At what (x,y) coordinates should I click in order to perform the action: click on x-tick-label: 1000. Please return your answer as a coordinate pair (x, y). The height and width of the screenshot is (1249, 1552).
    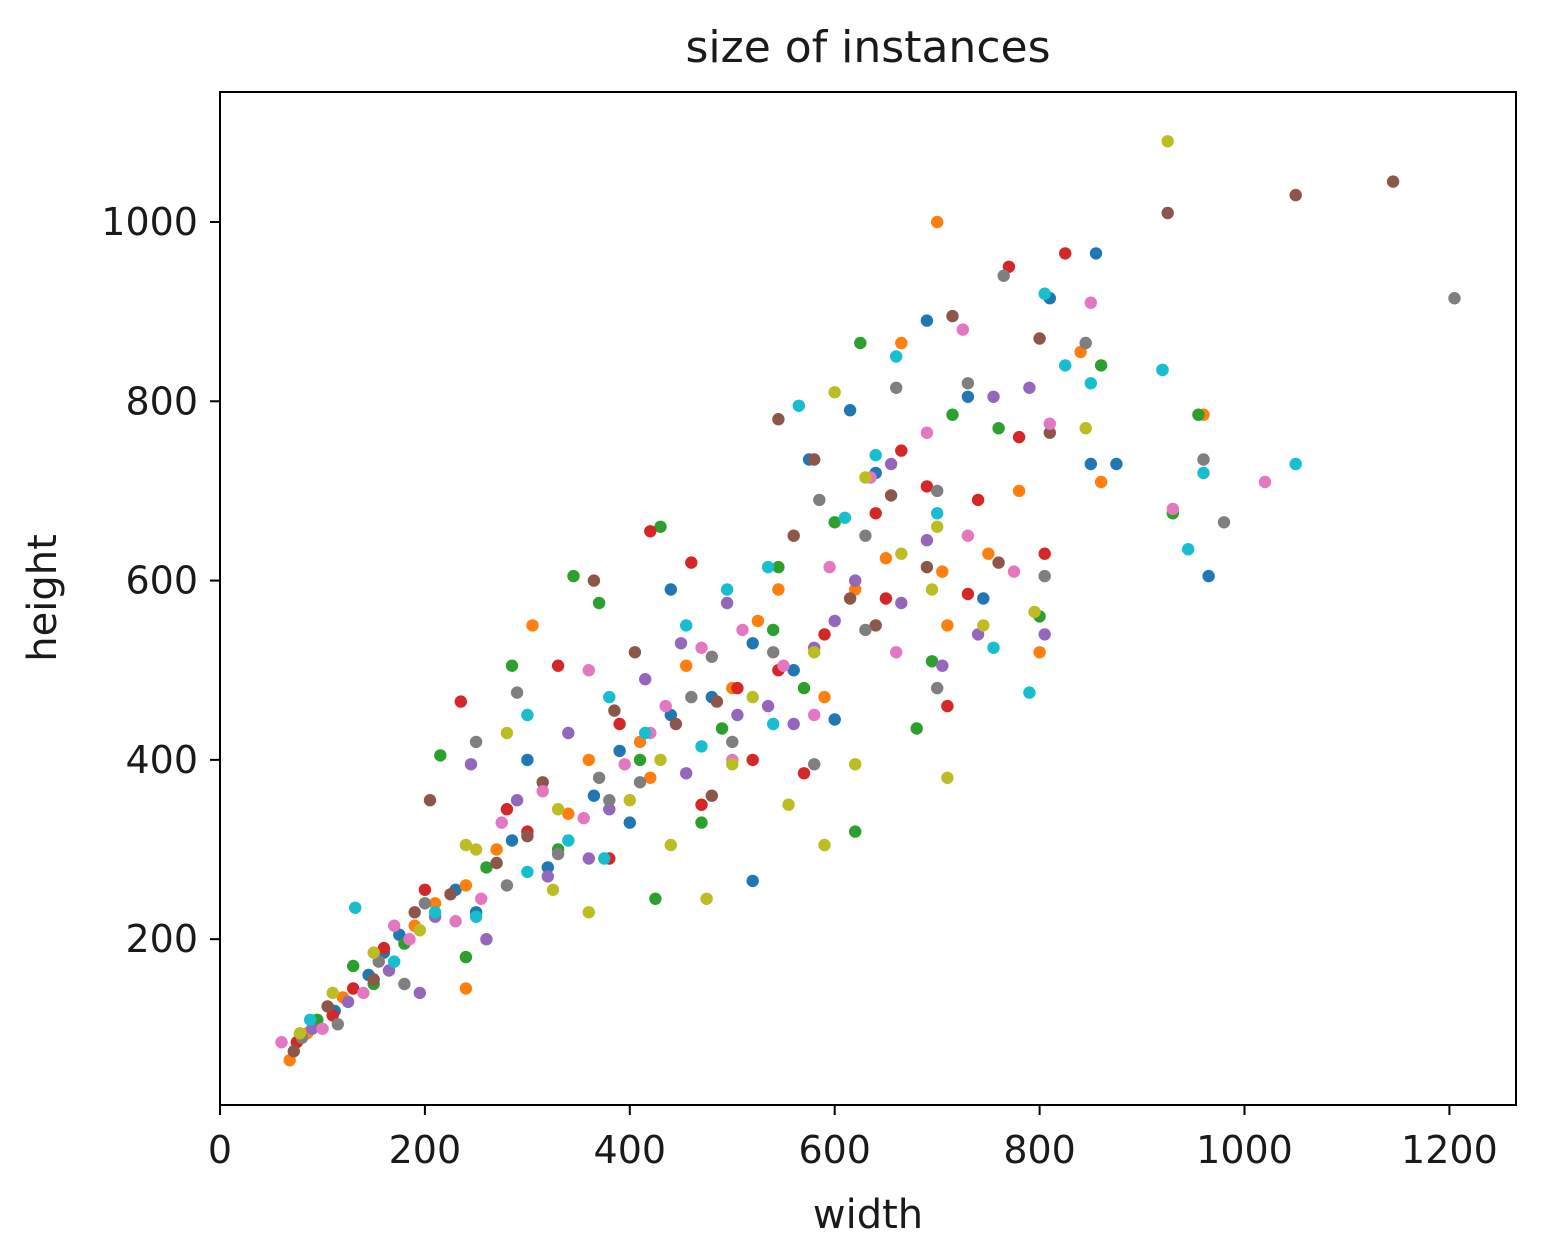
    Looking at the image, I should click on (1244, 1150).